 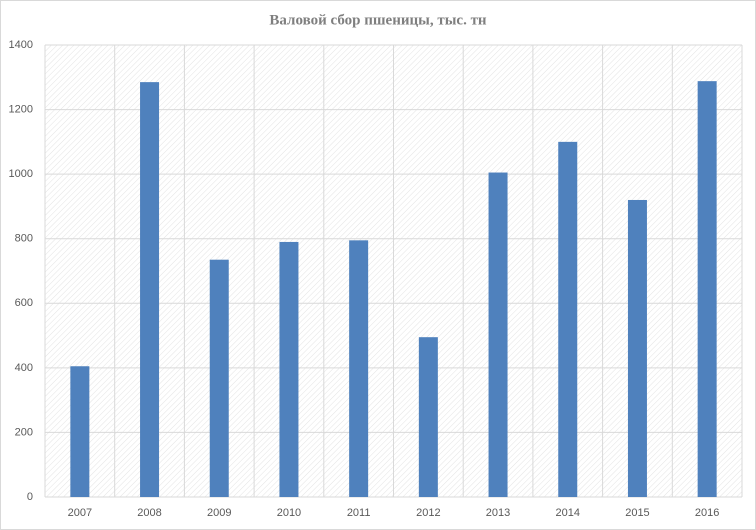 I want to click on x-tick-label: 2012, so click(x=428, y=513).